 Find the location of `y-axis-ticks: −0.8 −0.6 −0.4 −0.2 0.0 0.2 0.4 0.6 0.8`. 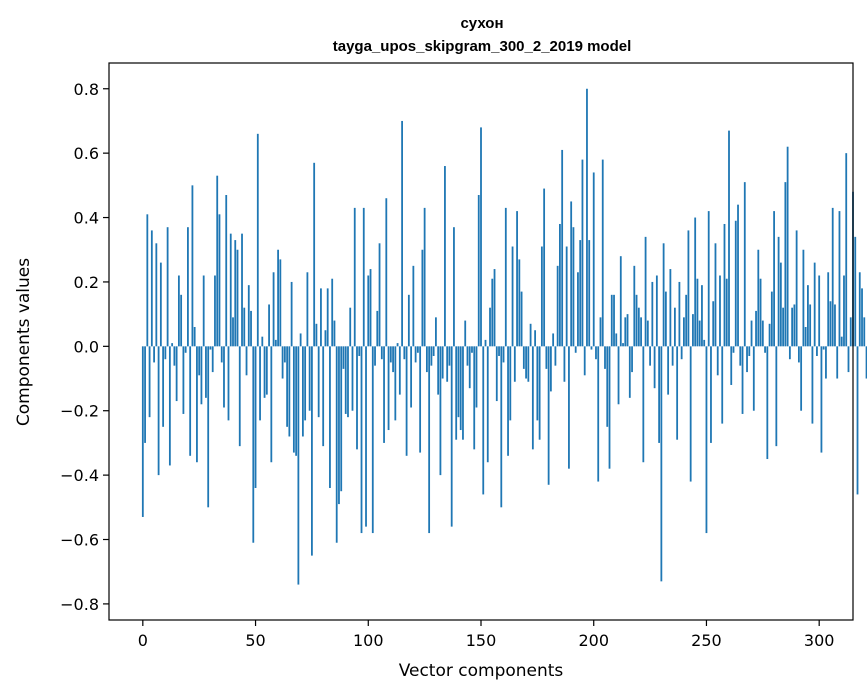

y-axis-ticks: −0.8 −0.6 −0.4 −0.2 0.0 0.2 0.4 0.6 0.8 is located at coordinates (84, 347).